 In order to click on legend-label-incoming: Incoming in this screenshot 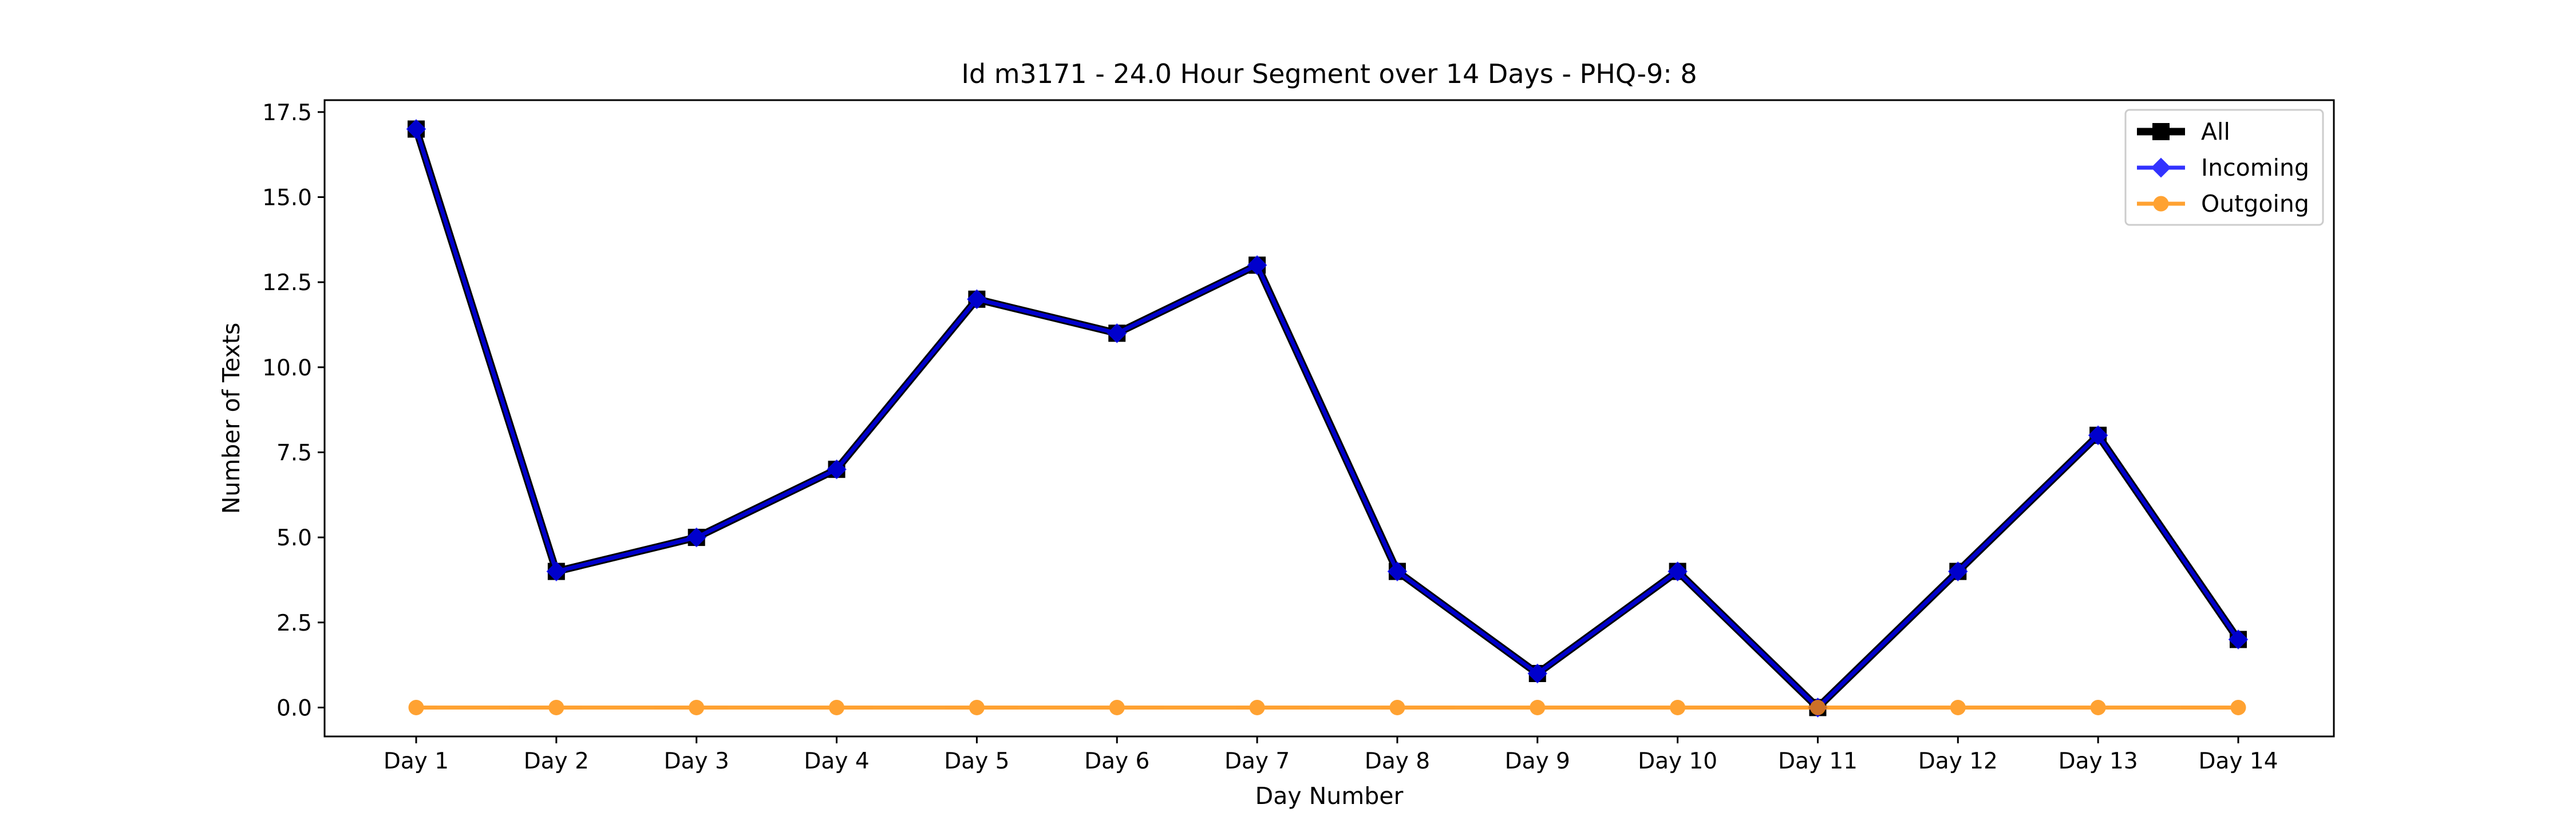, I will do `click(2255, 167)`.